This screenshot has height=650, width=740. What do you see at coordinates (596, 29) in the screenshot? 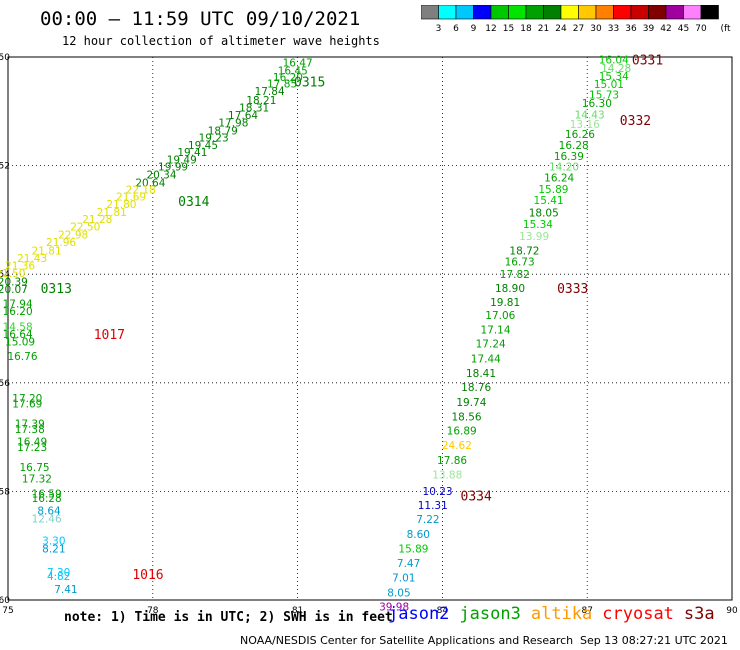
I see `color-scale-tick: 30` at bounding box center [596, 29].